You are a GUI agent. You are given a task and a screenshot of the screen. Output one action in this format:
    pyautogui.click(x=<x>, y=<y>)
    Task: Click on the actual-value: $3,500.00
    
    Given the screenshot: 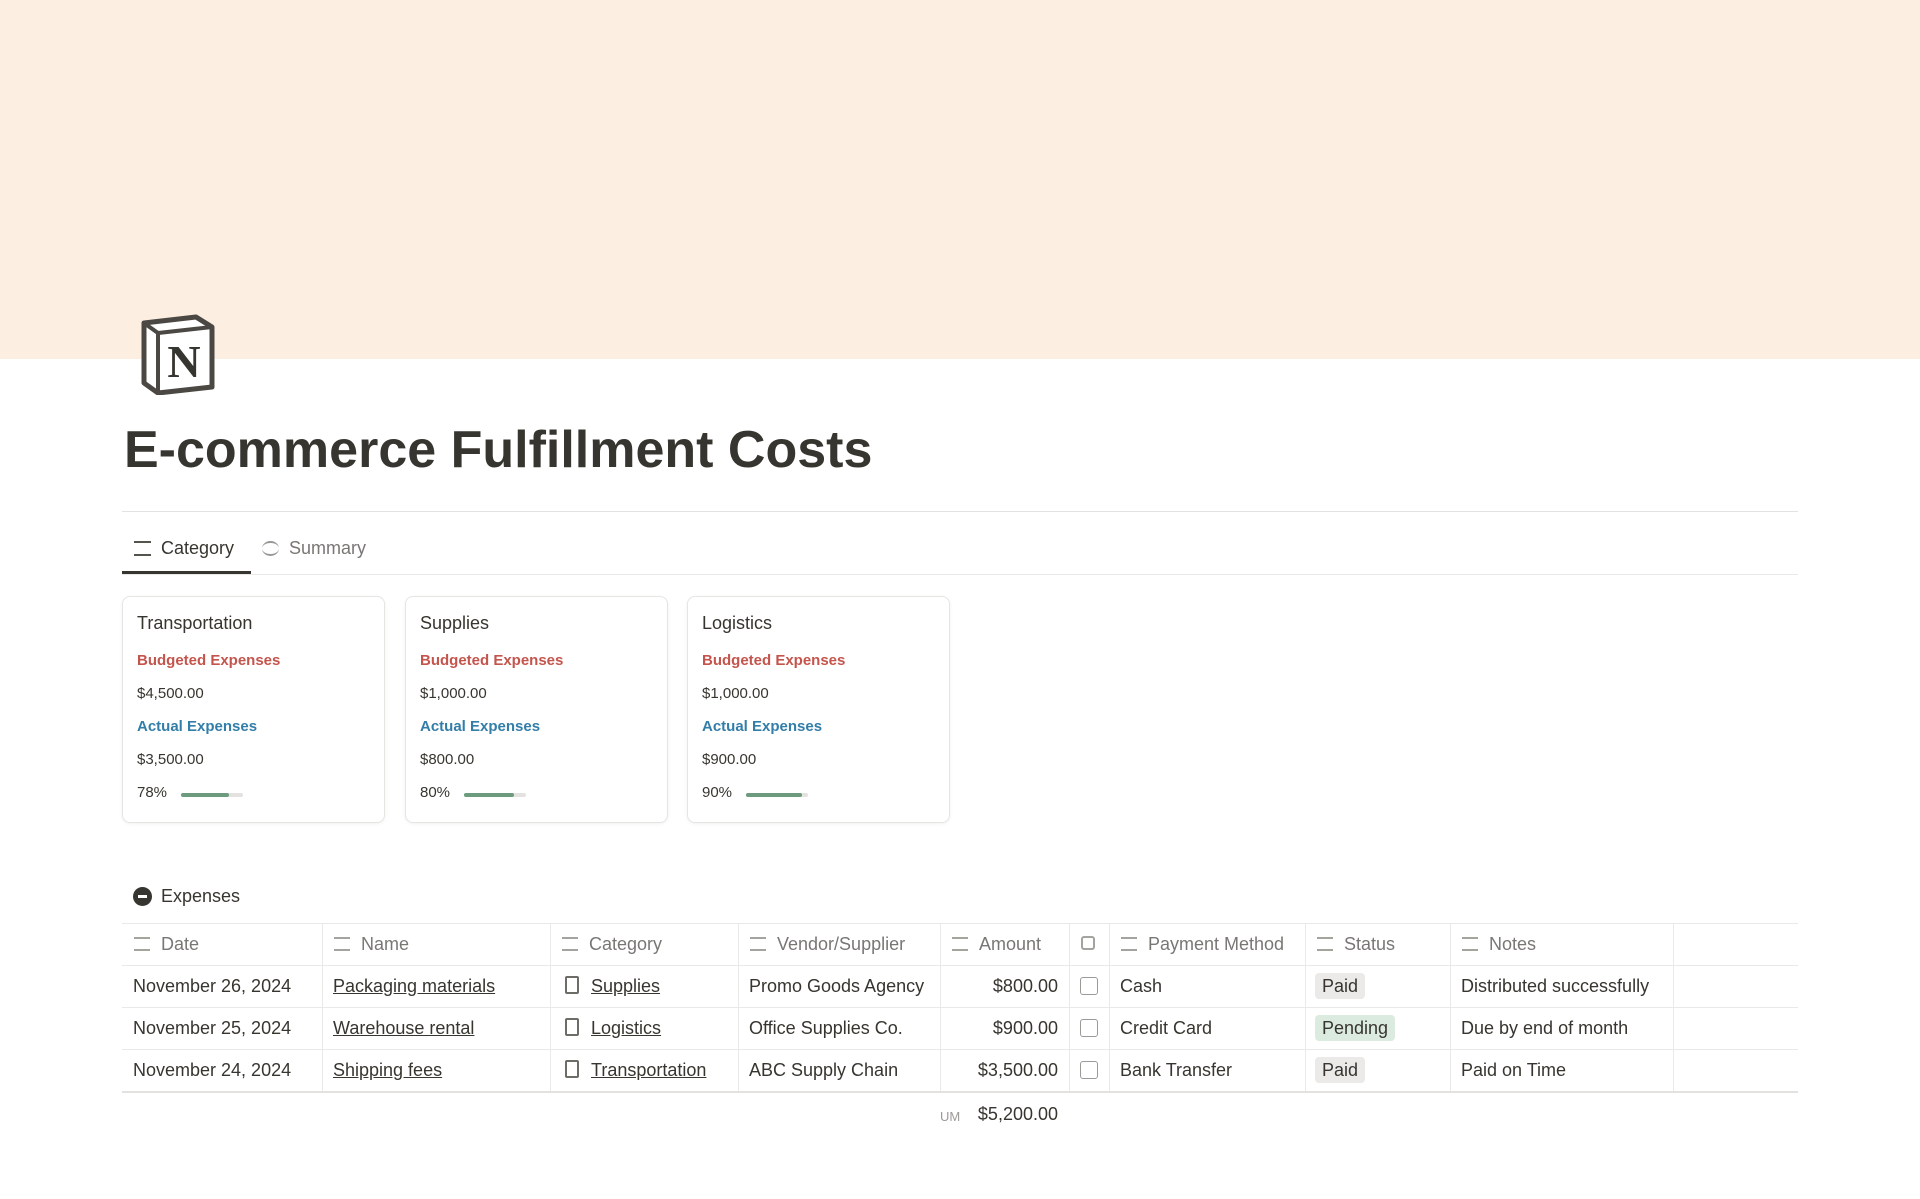 What is the action you would take?
    pyautogui.click(x=170, y=759)
    